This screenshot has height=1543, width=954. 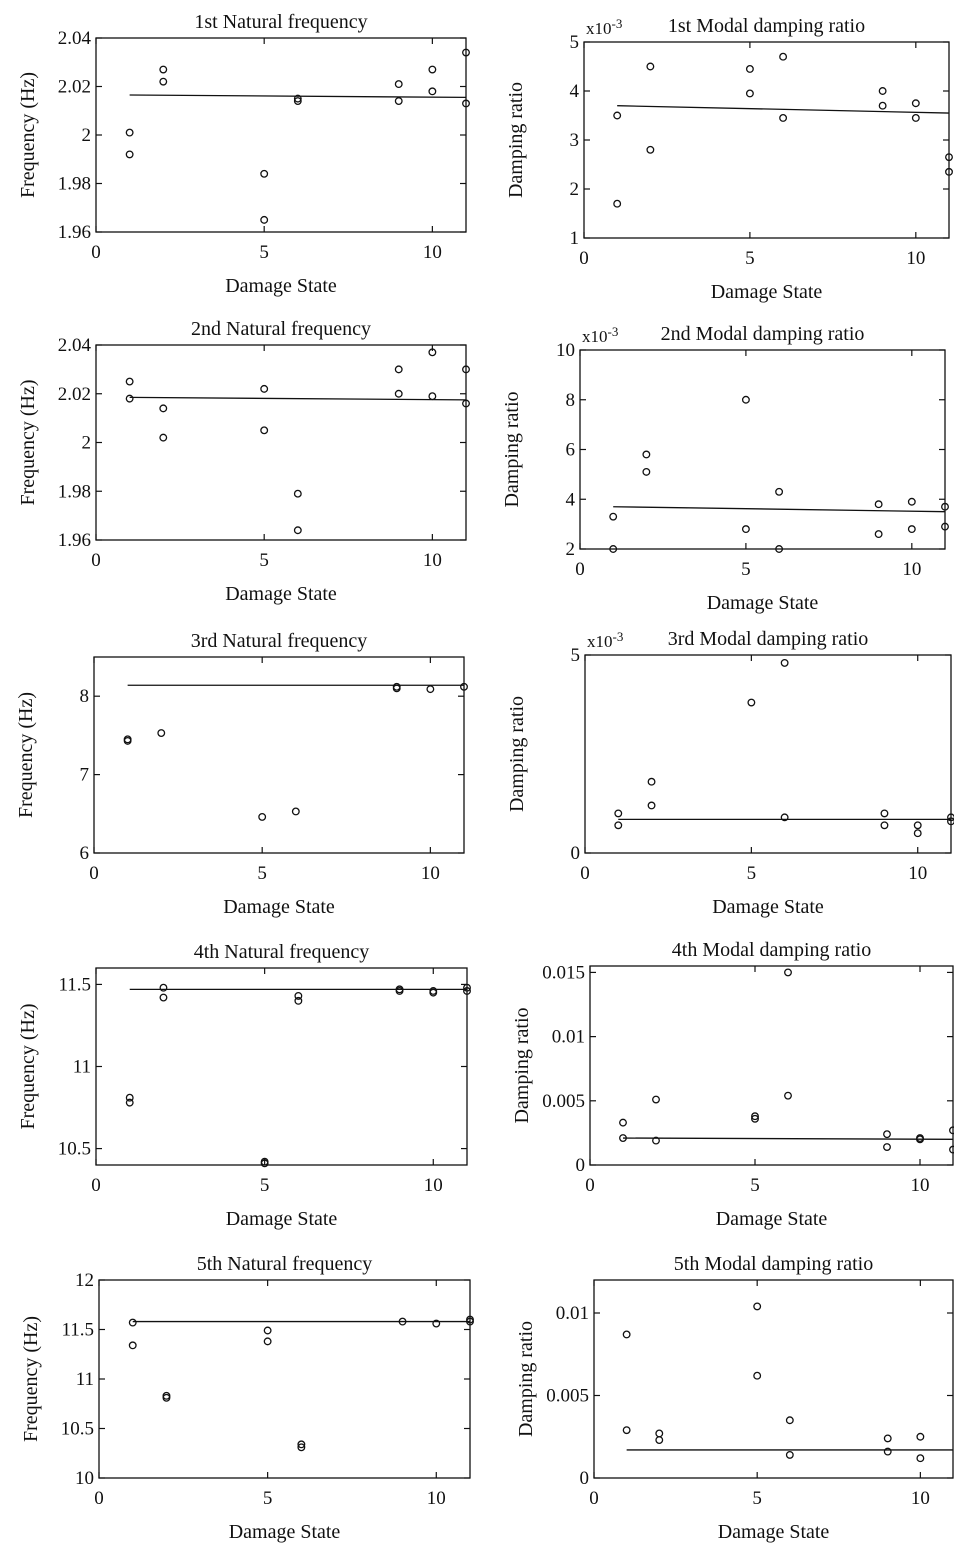 I want to click on y-tick-label: 12, so click(x=84, y=1280).